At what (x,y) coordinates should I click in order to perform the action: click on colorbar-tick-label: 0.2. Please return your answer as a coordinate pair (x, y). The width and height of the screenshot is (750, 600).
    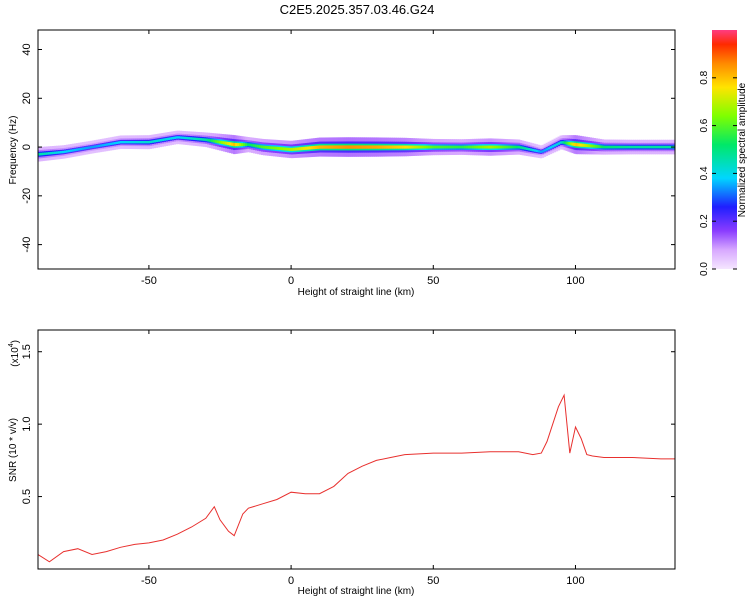
    Looking at the image, I should click on (704, 221).